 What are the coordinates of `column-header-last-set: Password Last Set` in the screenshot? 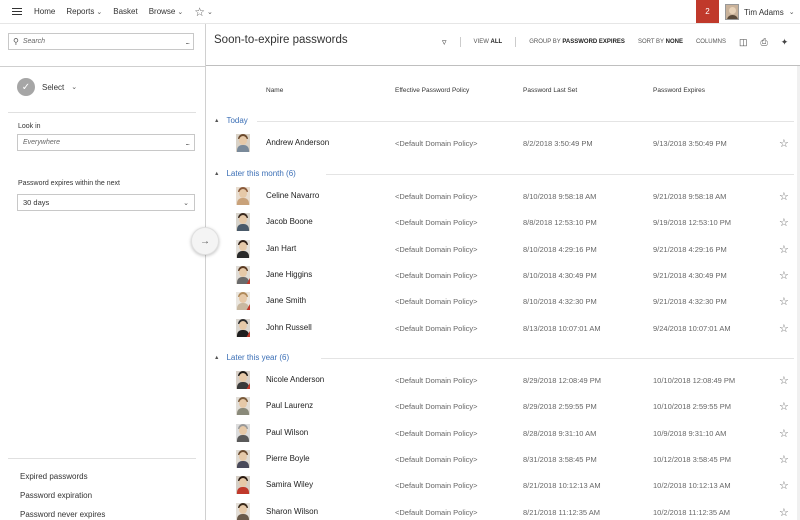 It's located at (550, 90).